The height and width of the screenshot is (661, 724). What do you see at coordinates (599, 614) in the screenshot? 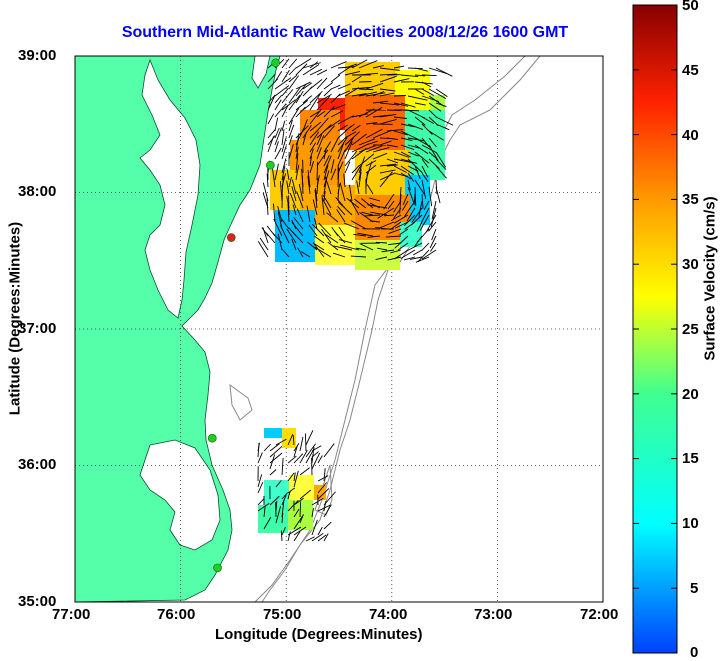
I see `x-tick-5: 72:00` at bounding box center [599, 614].